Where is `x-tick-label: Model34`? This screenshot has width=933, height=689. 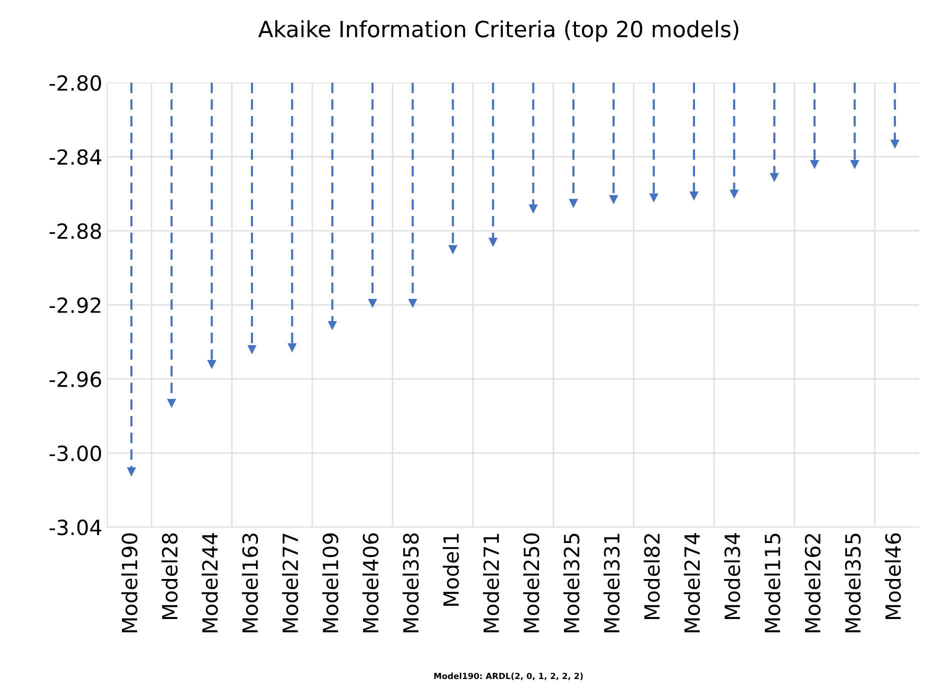
x-tick-label: Model34 is located at coordinates (732, 576).